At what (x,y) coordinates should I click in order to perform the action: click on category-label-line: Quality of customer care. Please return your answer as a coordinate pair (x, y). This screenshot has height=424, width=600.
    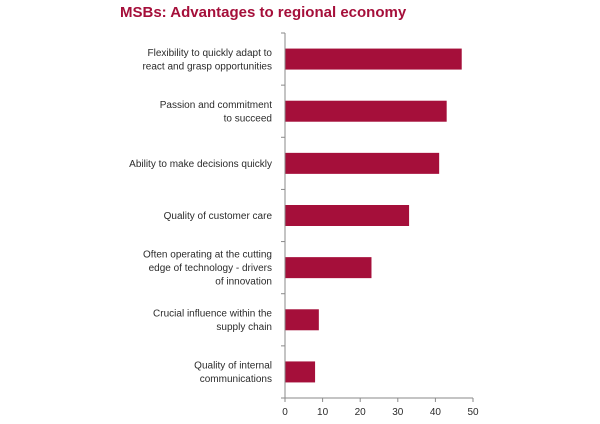
    Looking at the image, I should click on (218, 216).